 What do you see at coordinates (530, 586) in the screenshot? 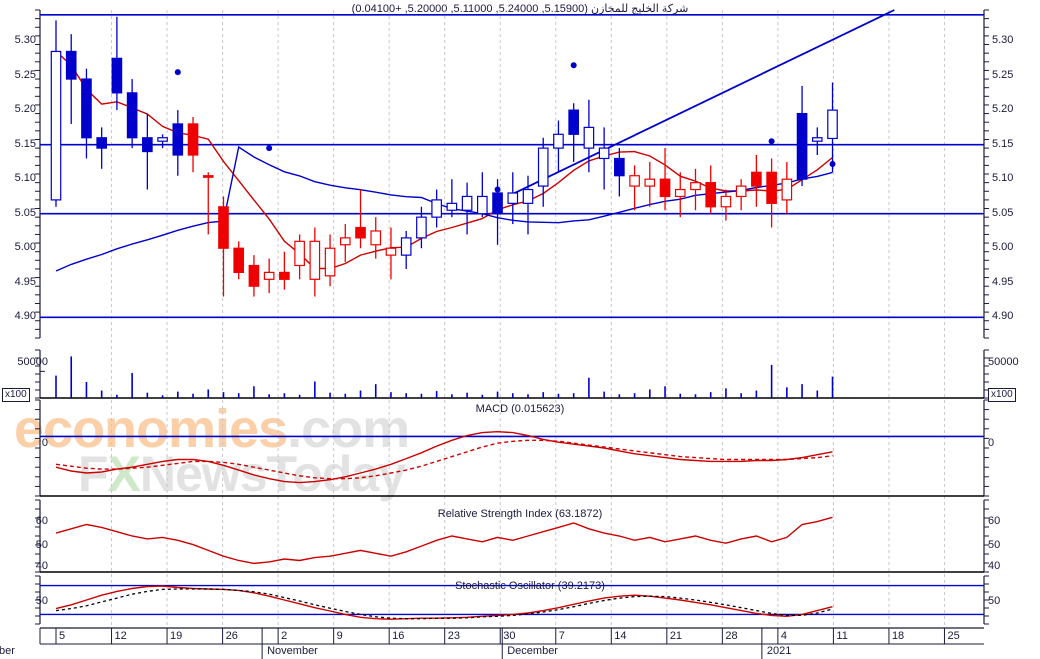
I see `stochastic-panel-label: Stochastic Oscillator (39.2173)` at bounding box center [530, 586].